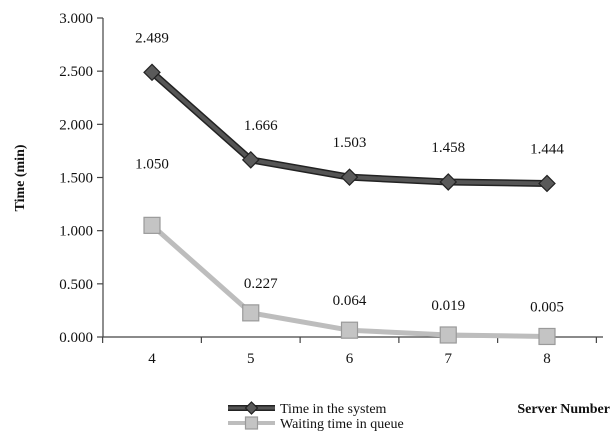  I want to click on legend-marker-diamond, so click(251, 408).